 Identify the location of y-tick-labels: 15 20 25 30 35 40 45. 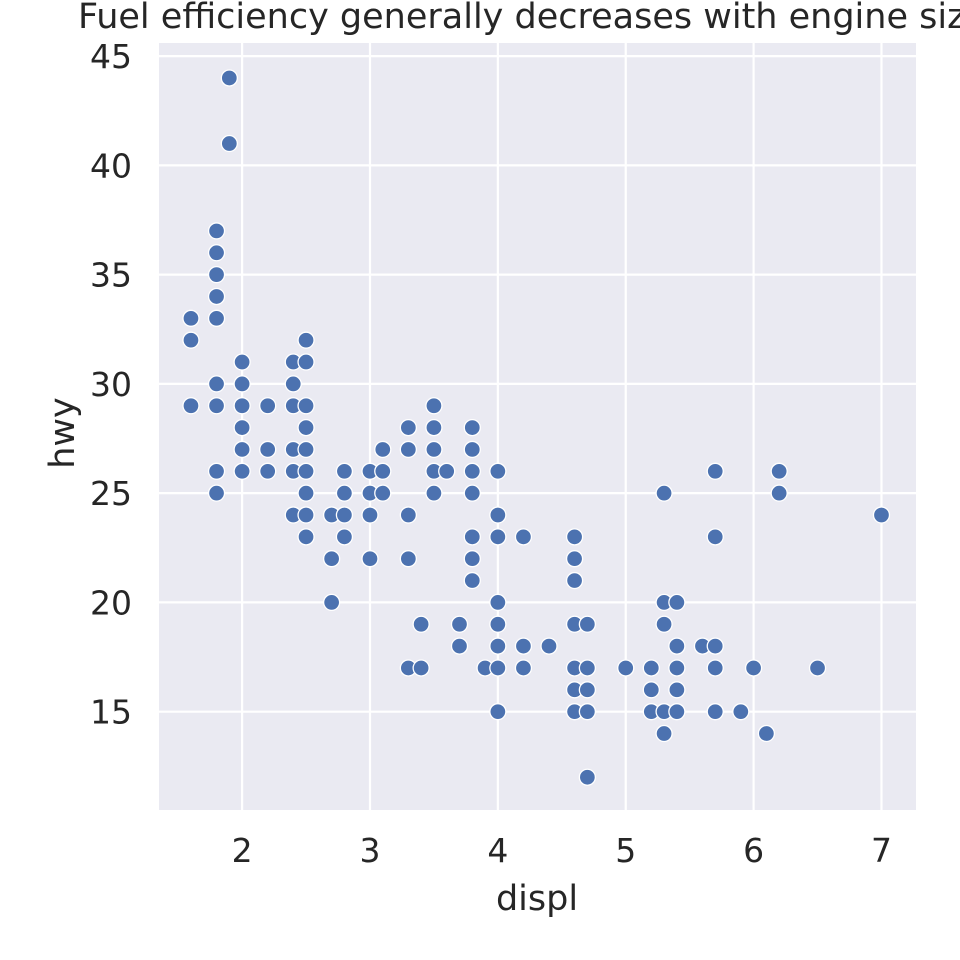
(111, 384).